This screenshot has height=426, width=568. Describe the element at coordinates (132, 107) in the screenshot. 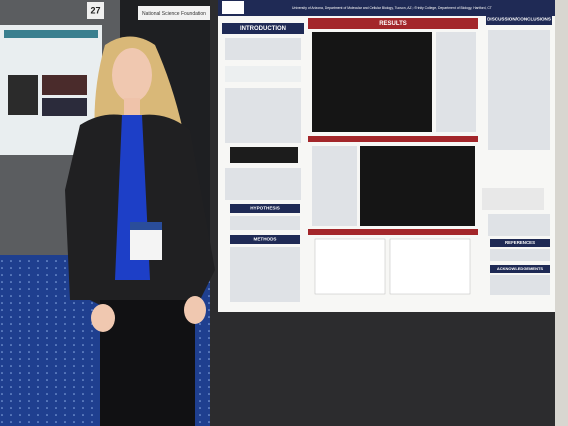

I see `neck` at that location.